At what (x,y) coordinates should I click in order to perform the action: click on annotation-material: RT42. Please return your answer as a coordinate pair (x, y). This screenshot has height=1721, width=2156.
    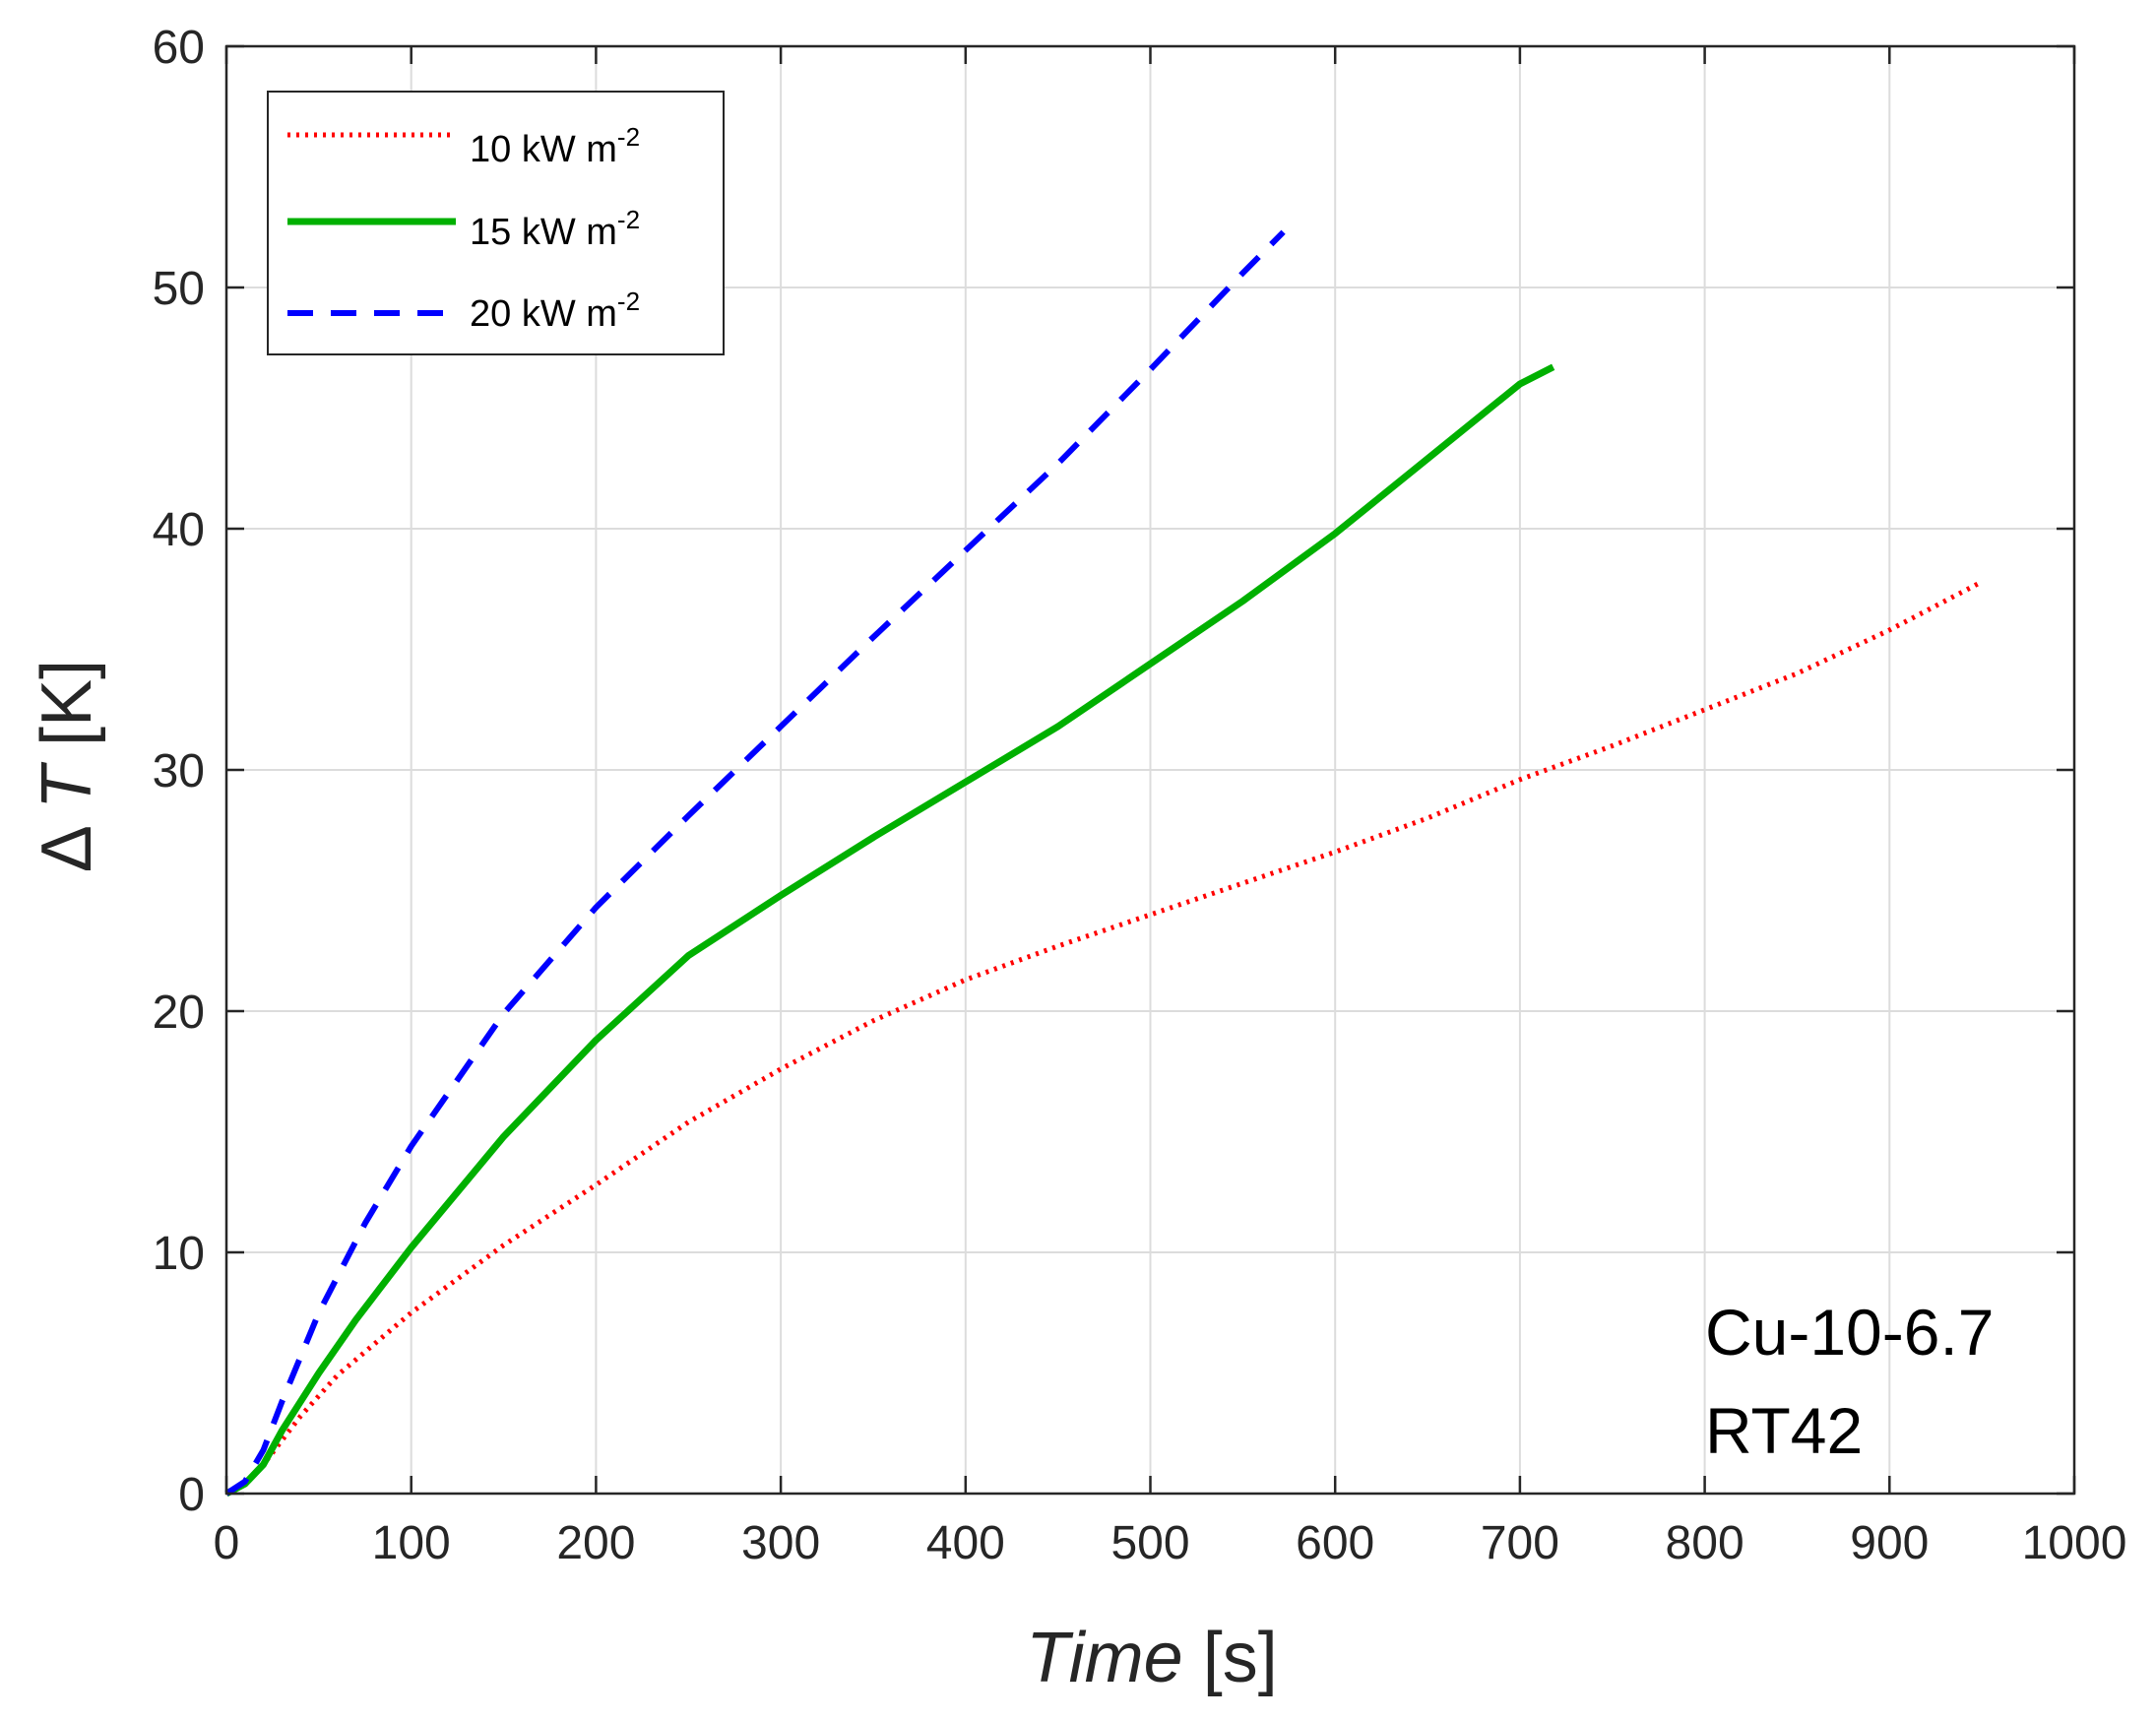
    Looking at the image, I should click on (1784, 1430).